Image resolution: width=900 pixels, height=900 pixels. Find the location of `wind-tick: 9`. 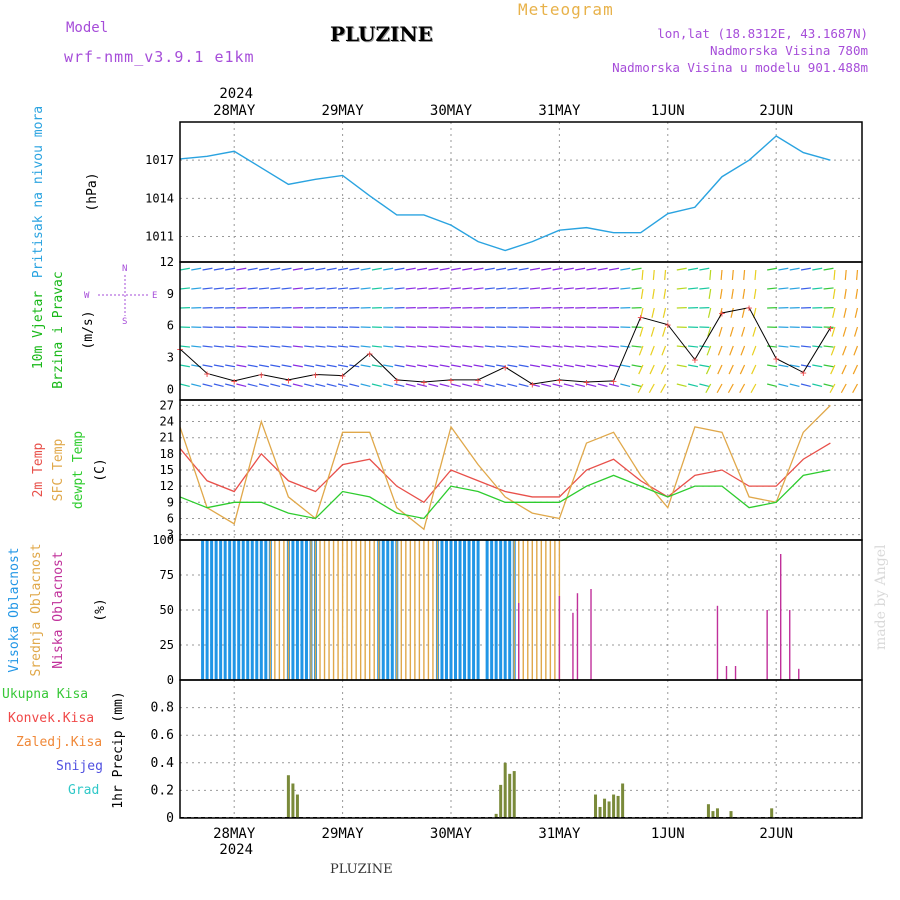

wind-tick: 9 is located at coordinates (170, 294).